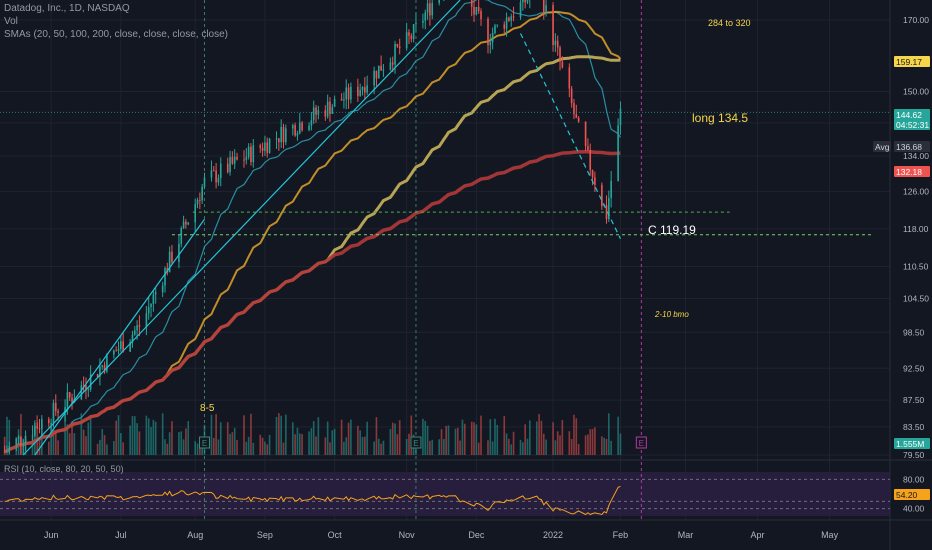 The image size is (932, 550). Describe the element at coordinates (441, 535) in the screenshot. I see `time-axis: Jun Jul Aug Sep Oct Nov Dec 2022 Feb Mar Apr May` at that location.